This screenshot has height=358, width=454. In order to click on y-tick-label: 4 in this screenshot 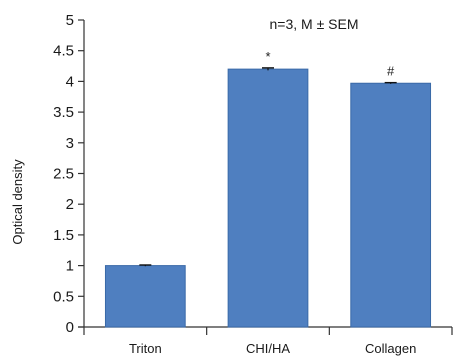, I will do `click(70, 81)`.